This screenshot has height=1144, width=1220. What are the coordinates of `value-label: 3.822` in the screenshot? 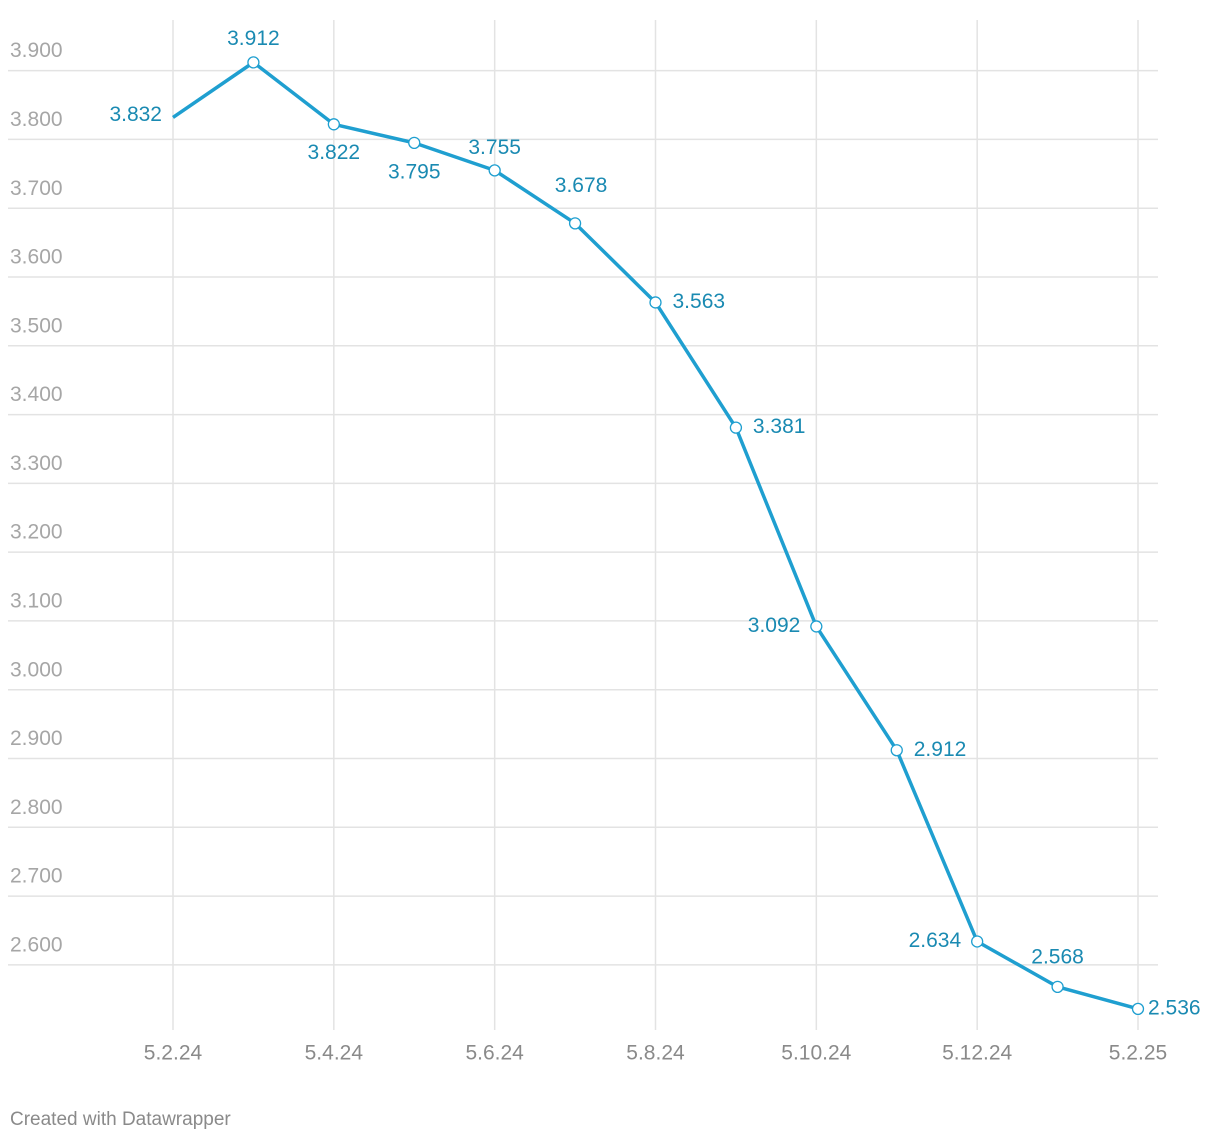 It's located at (334, 152).